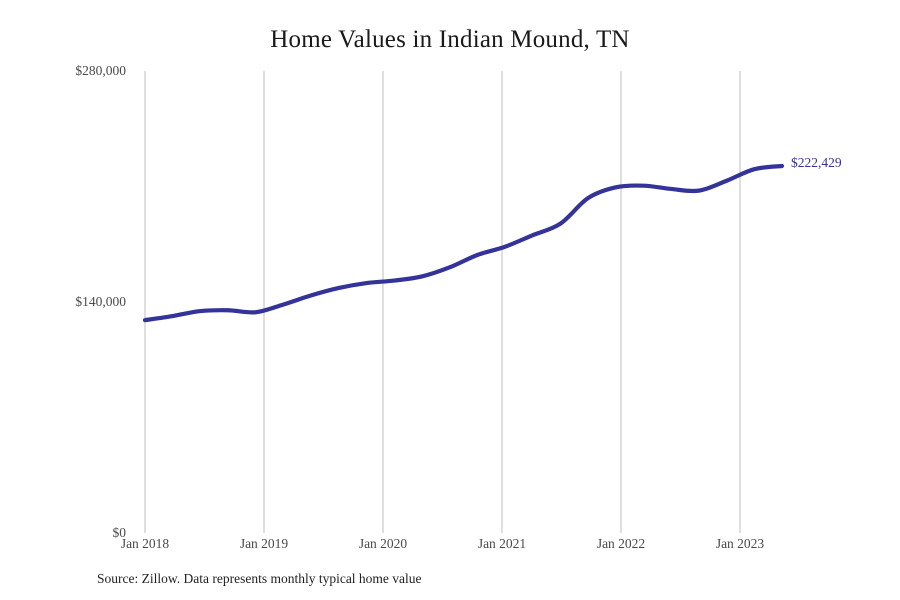 This screenshot has height=600, width=900. What do you see at coordinates (502, 543) in the screenshot?
I see `x-tick-label-jan-2021: Jan 2021` at bounding box center [502, 543].